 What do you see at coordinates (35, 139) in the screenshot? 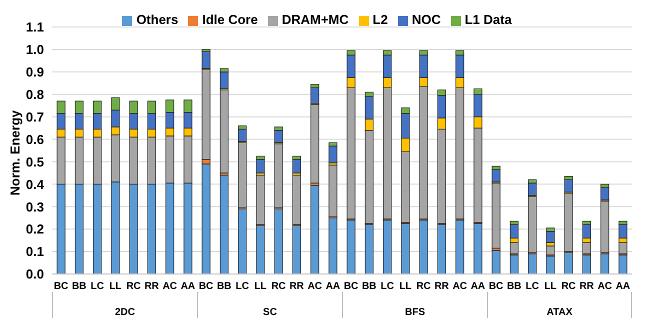
I see `y-tick-label: 0.6` at bounding box center [35, 139].